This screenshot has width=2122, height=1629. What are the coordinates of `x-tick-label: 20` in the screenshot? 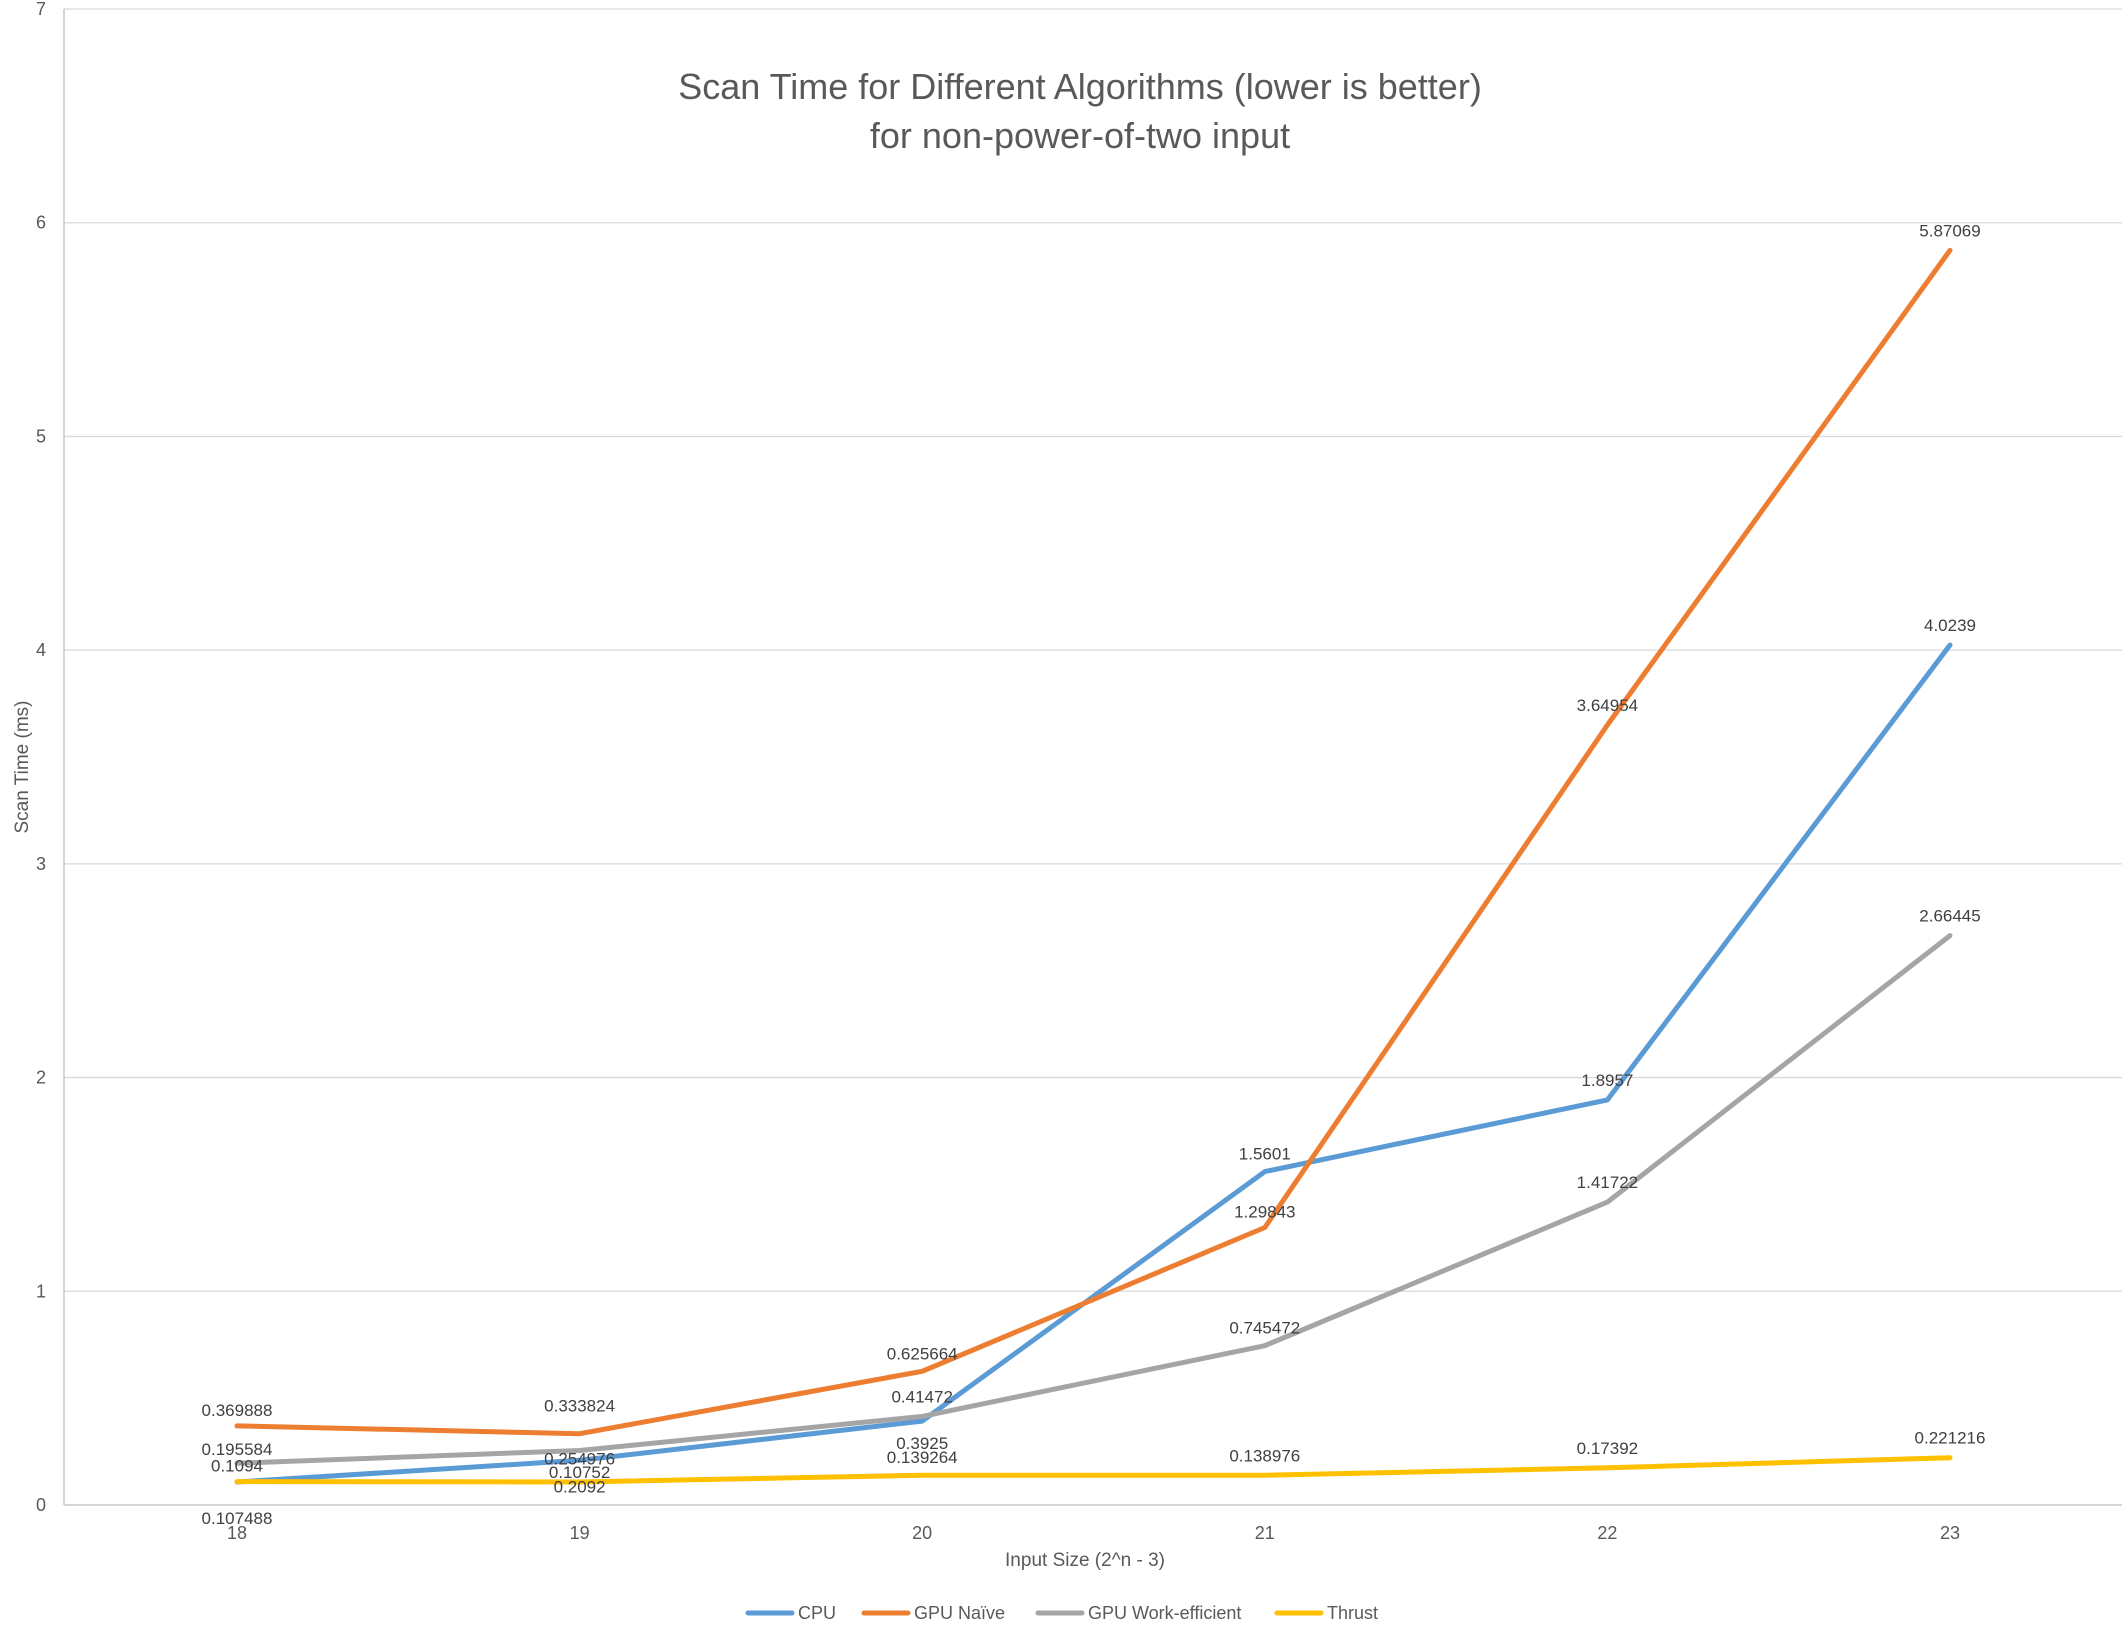 It's located at (922, 1533).